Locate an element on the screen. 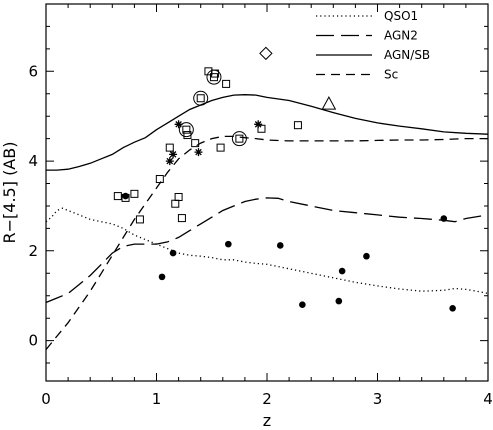  x-tick-labels: 0 1 2 3 4 is located at coordinates (267, 399).